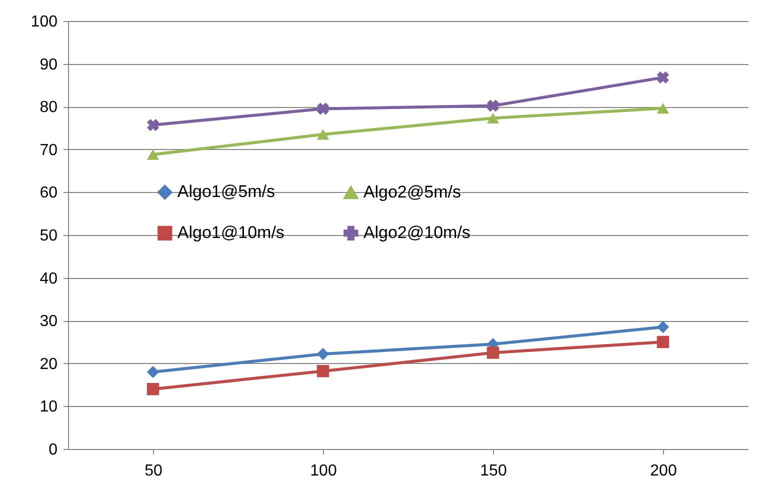 This screenshot has width=780, height=485. What do you see at coordinates (49, 407) in the screenshot?
I see `y-tick-label: 10` at bounding box center [49, 407].